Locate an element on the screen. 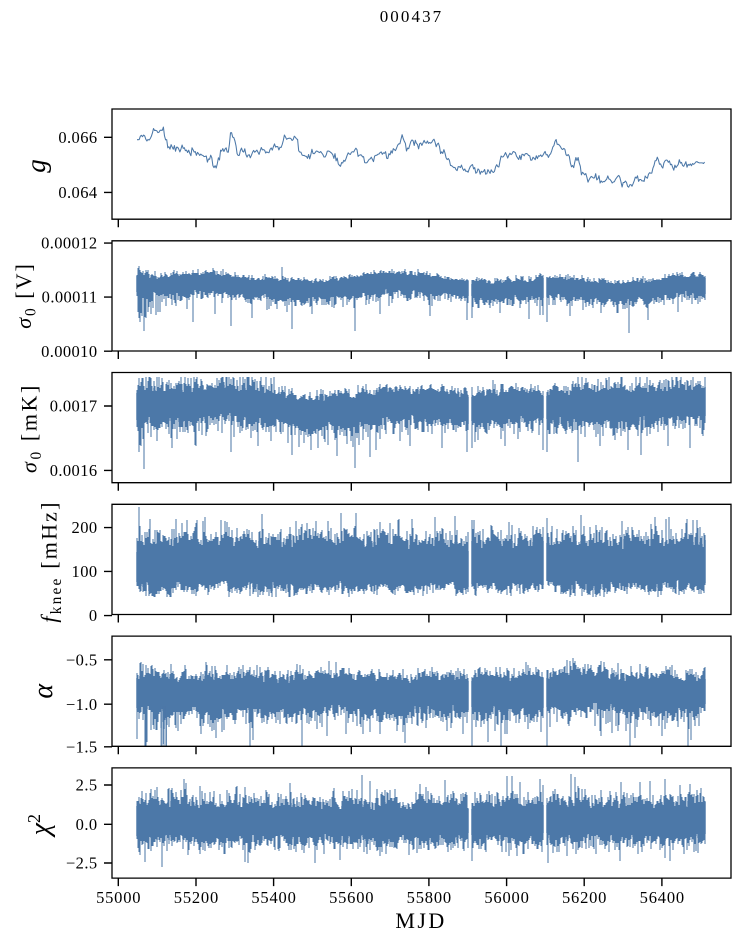 The height and width of the screenshot is (949, 741). svg-text: 55200 is located at coordinates (196, 897).